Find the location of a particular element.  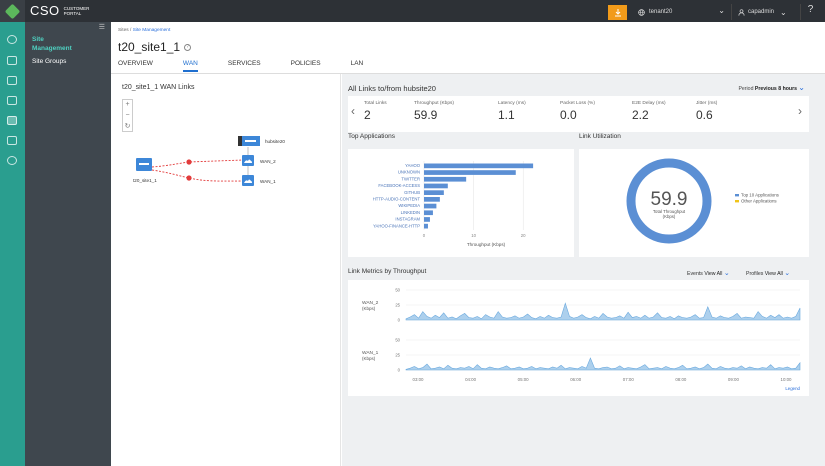

profiles-filter: Profiles View All ⌄ is located at coordinates (768, 273).